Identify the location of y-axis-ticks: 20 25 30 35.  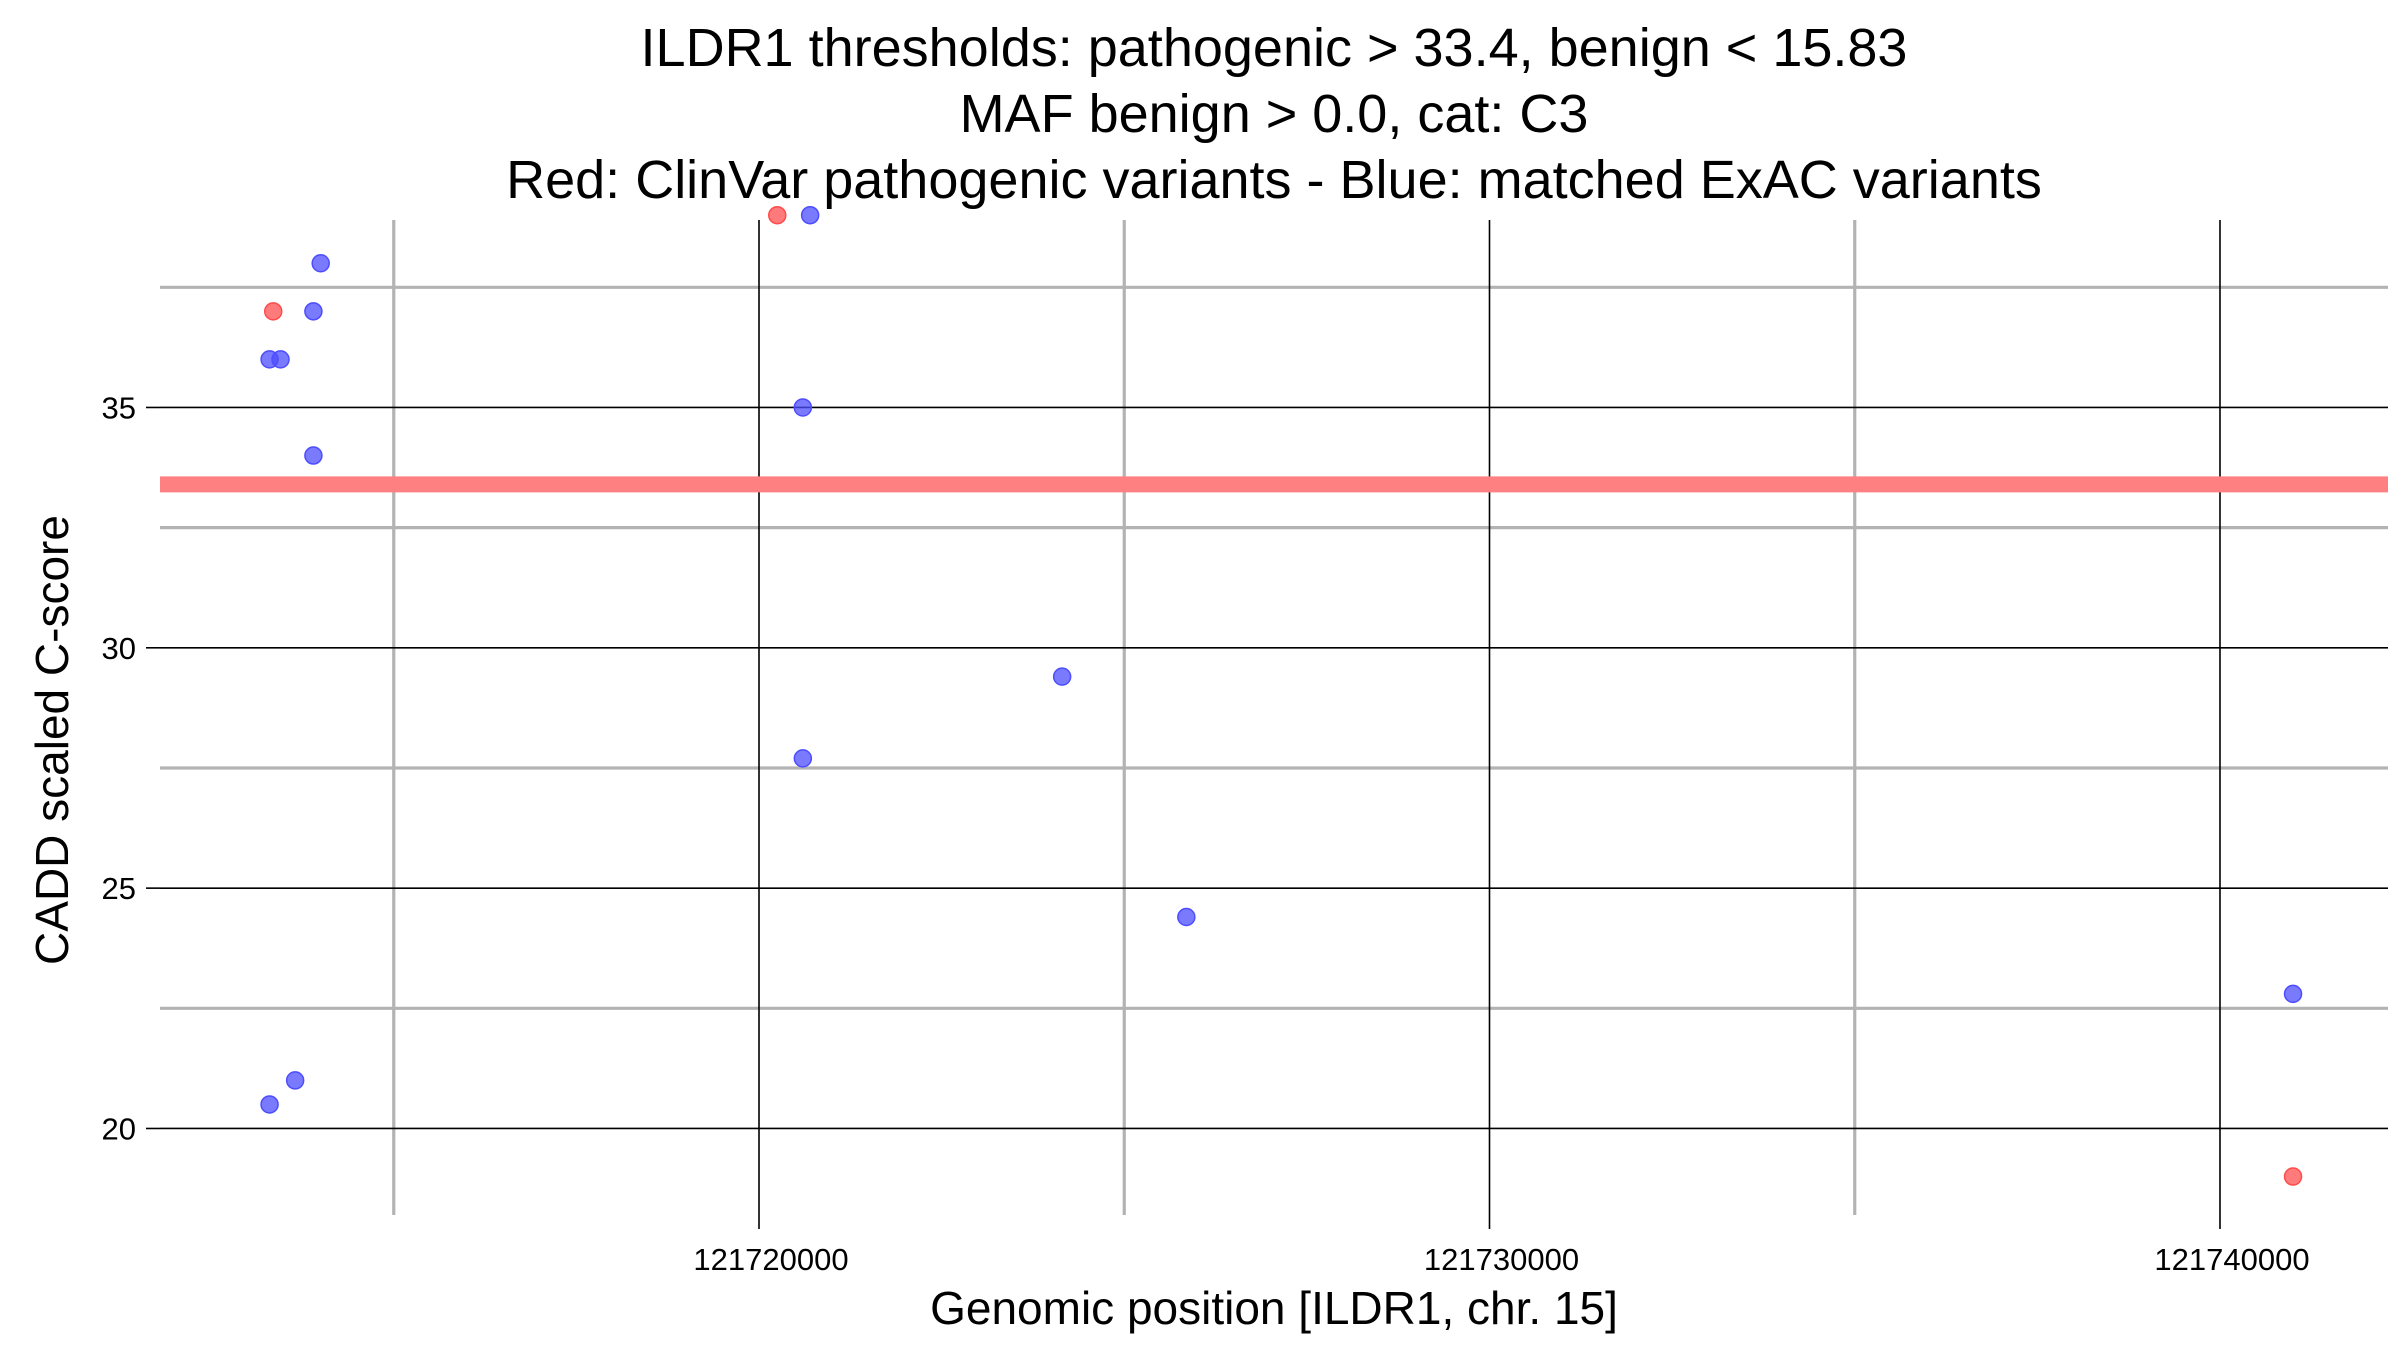
(131, 768).